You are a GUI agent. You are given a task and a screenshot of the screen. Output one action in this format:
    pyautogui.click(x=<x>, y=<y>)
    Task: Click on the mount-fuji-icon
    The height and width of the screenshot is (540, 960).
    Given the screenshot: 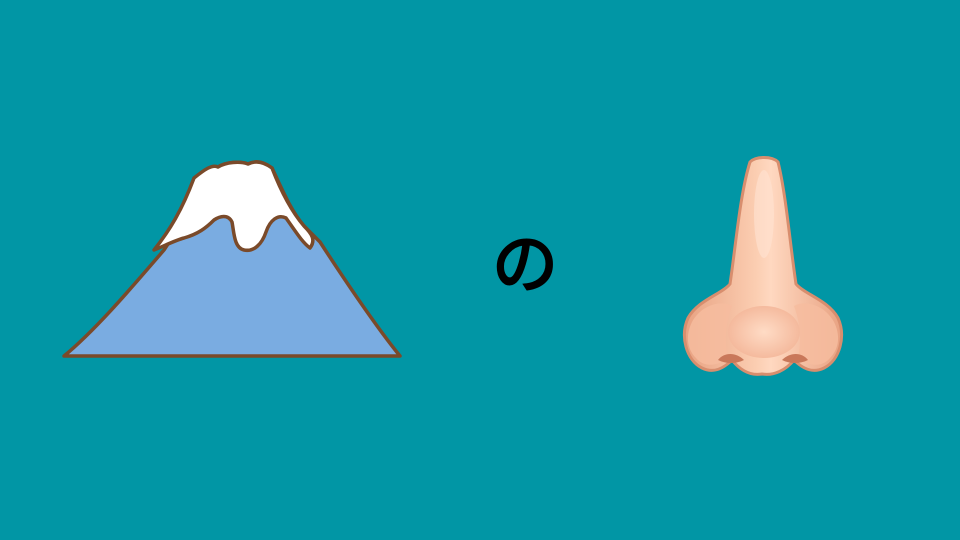 What is the action you would take?
    pyautogui.click(x=232, y=259)
    